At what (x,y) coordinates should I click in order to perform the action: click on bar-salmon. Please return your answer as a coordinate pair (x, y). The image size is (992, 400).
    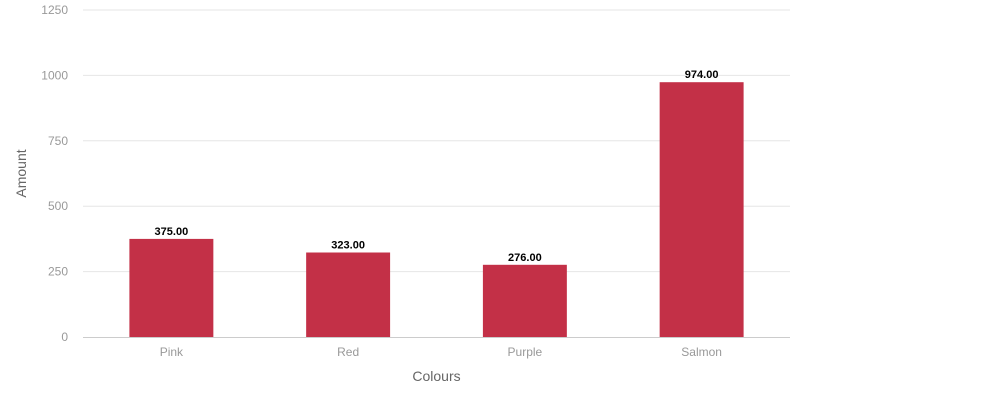
    Looking at the image, I should click on (701, 209).